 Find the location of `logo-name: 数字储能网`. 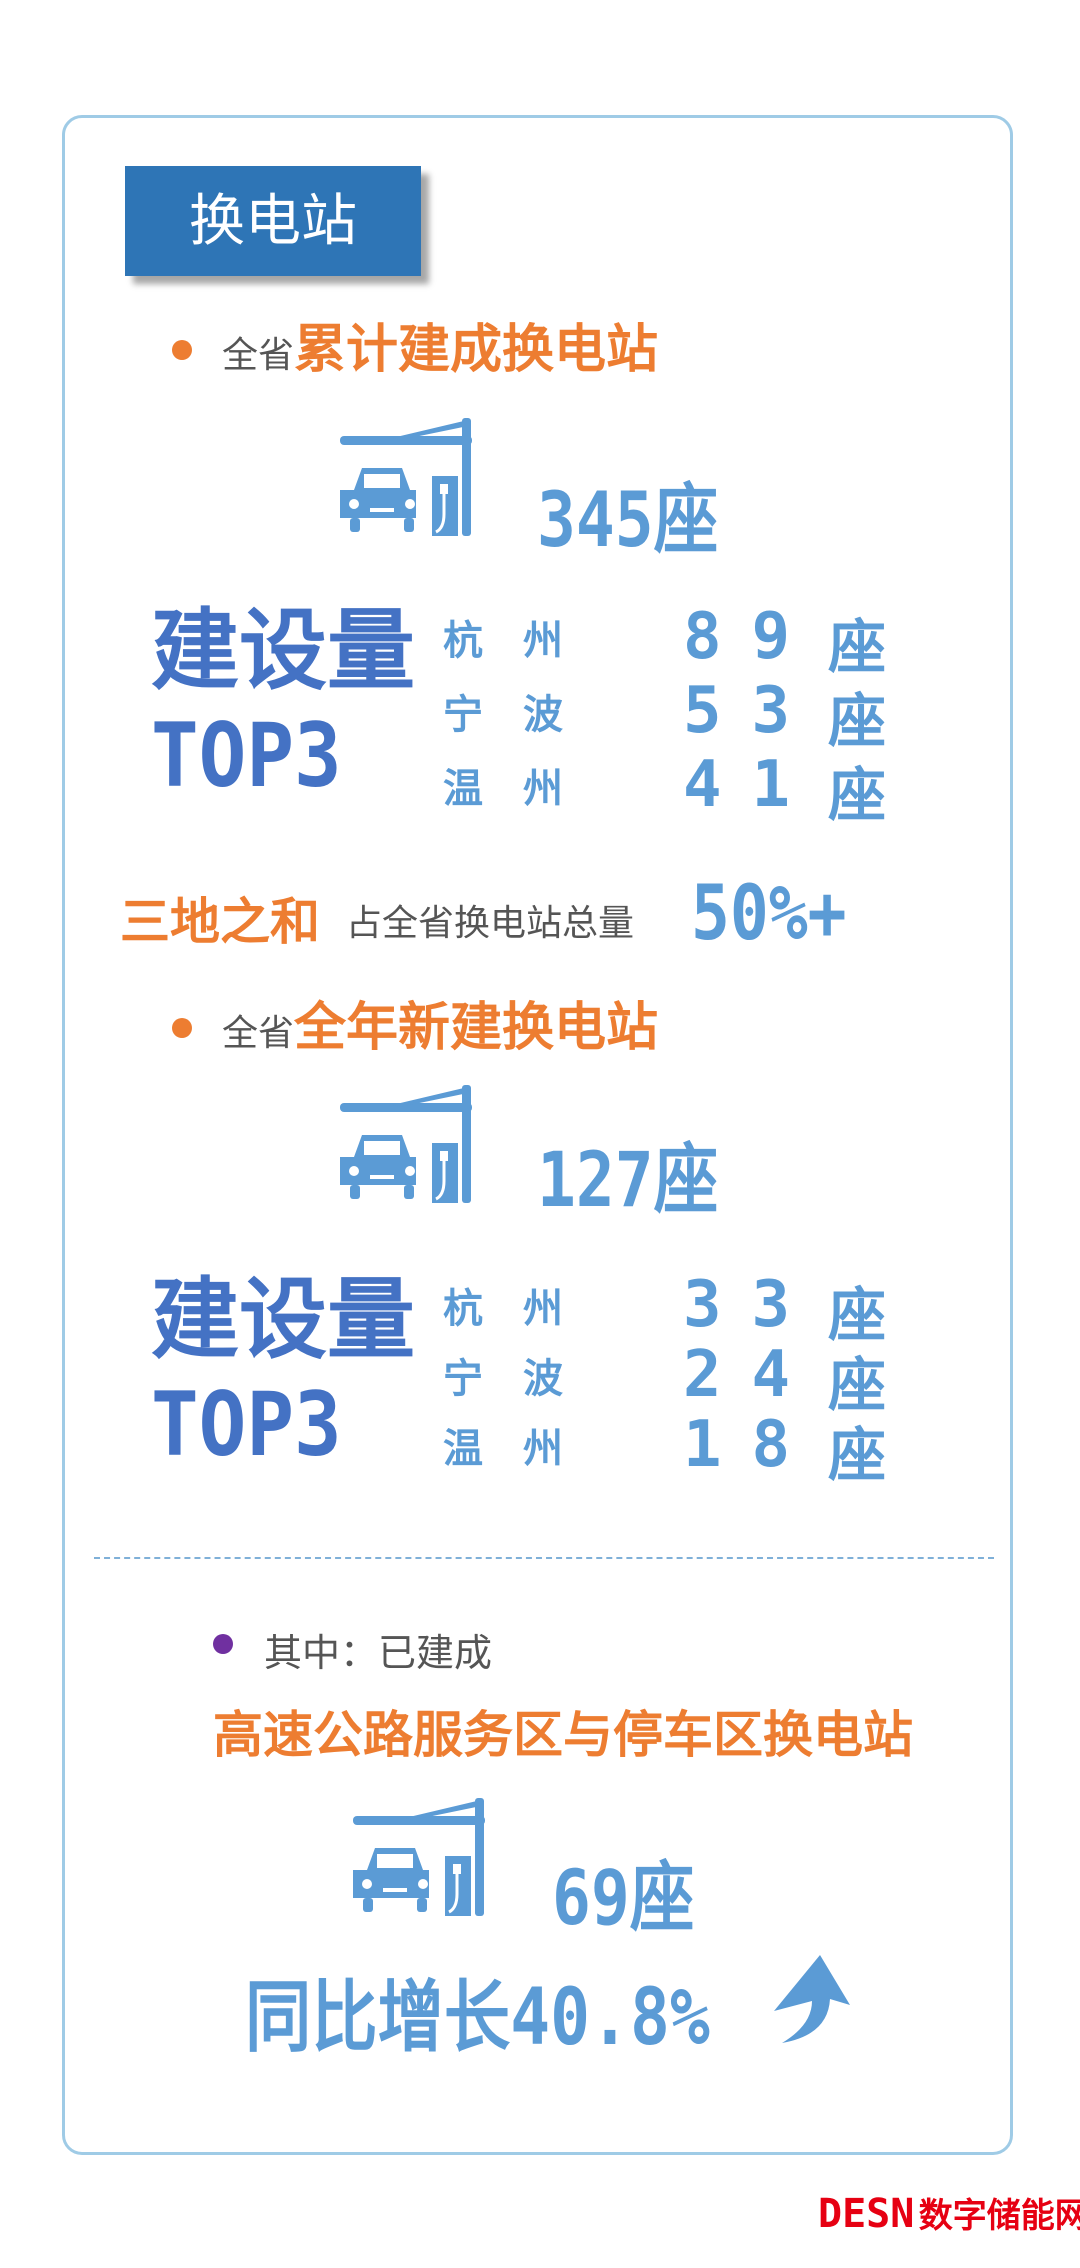

logo-name: 数字储能网 is located at coordinates (999, 2216).